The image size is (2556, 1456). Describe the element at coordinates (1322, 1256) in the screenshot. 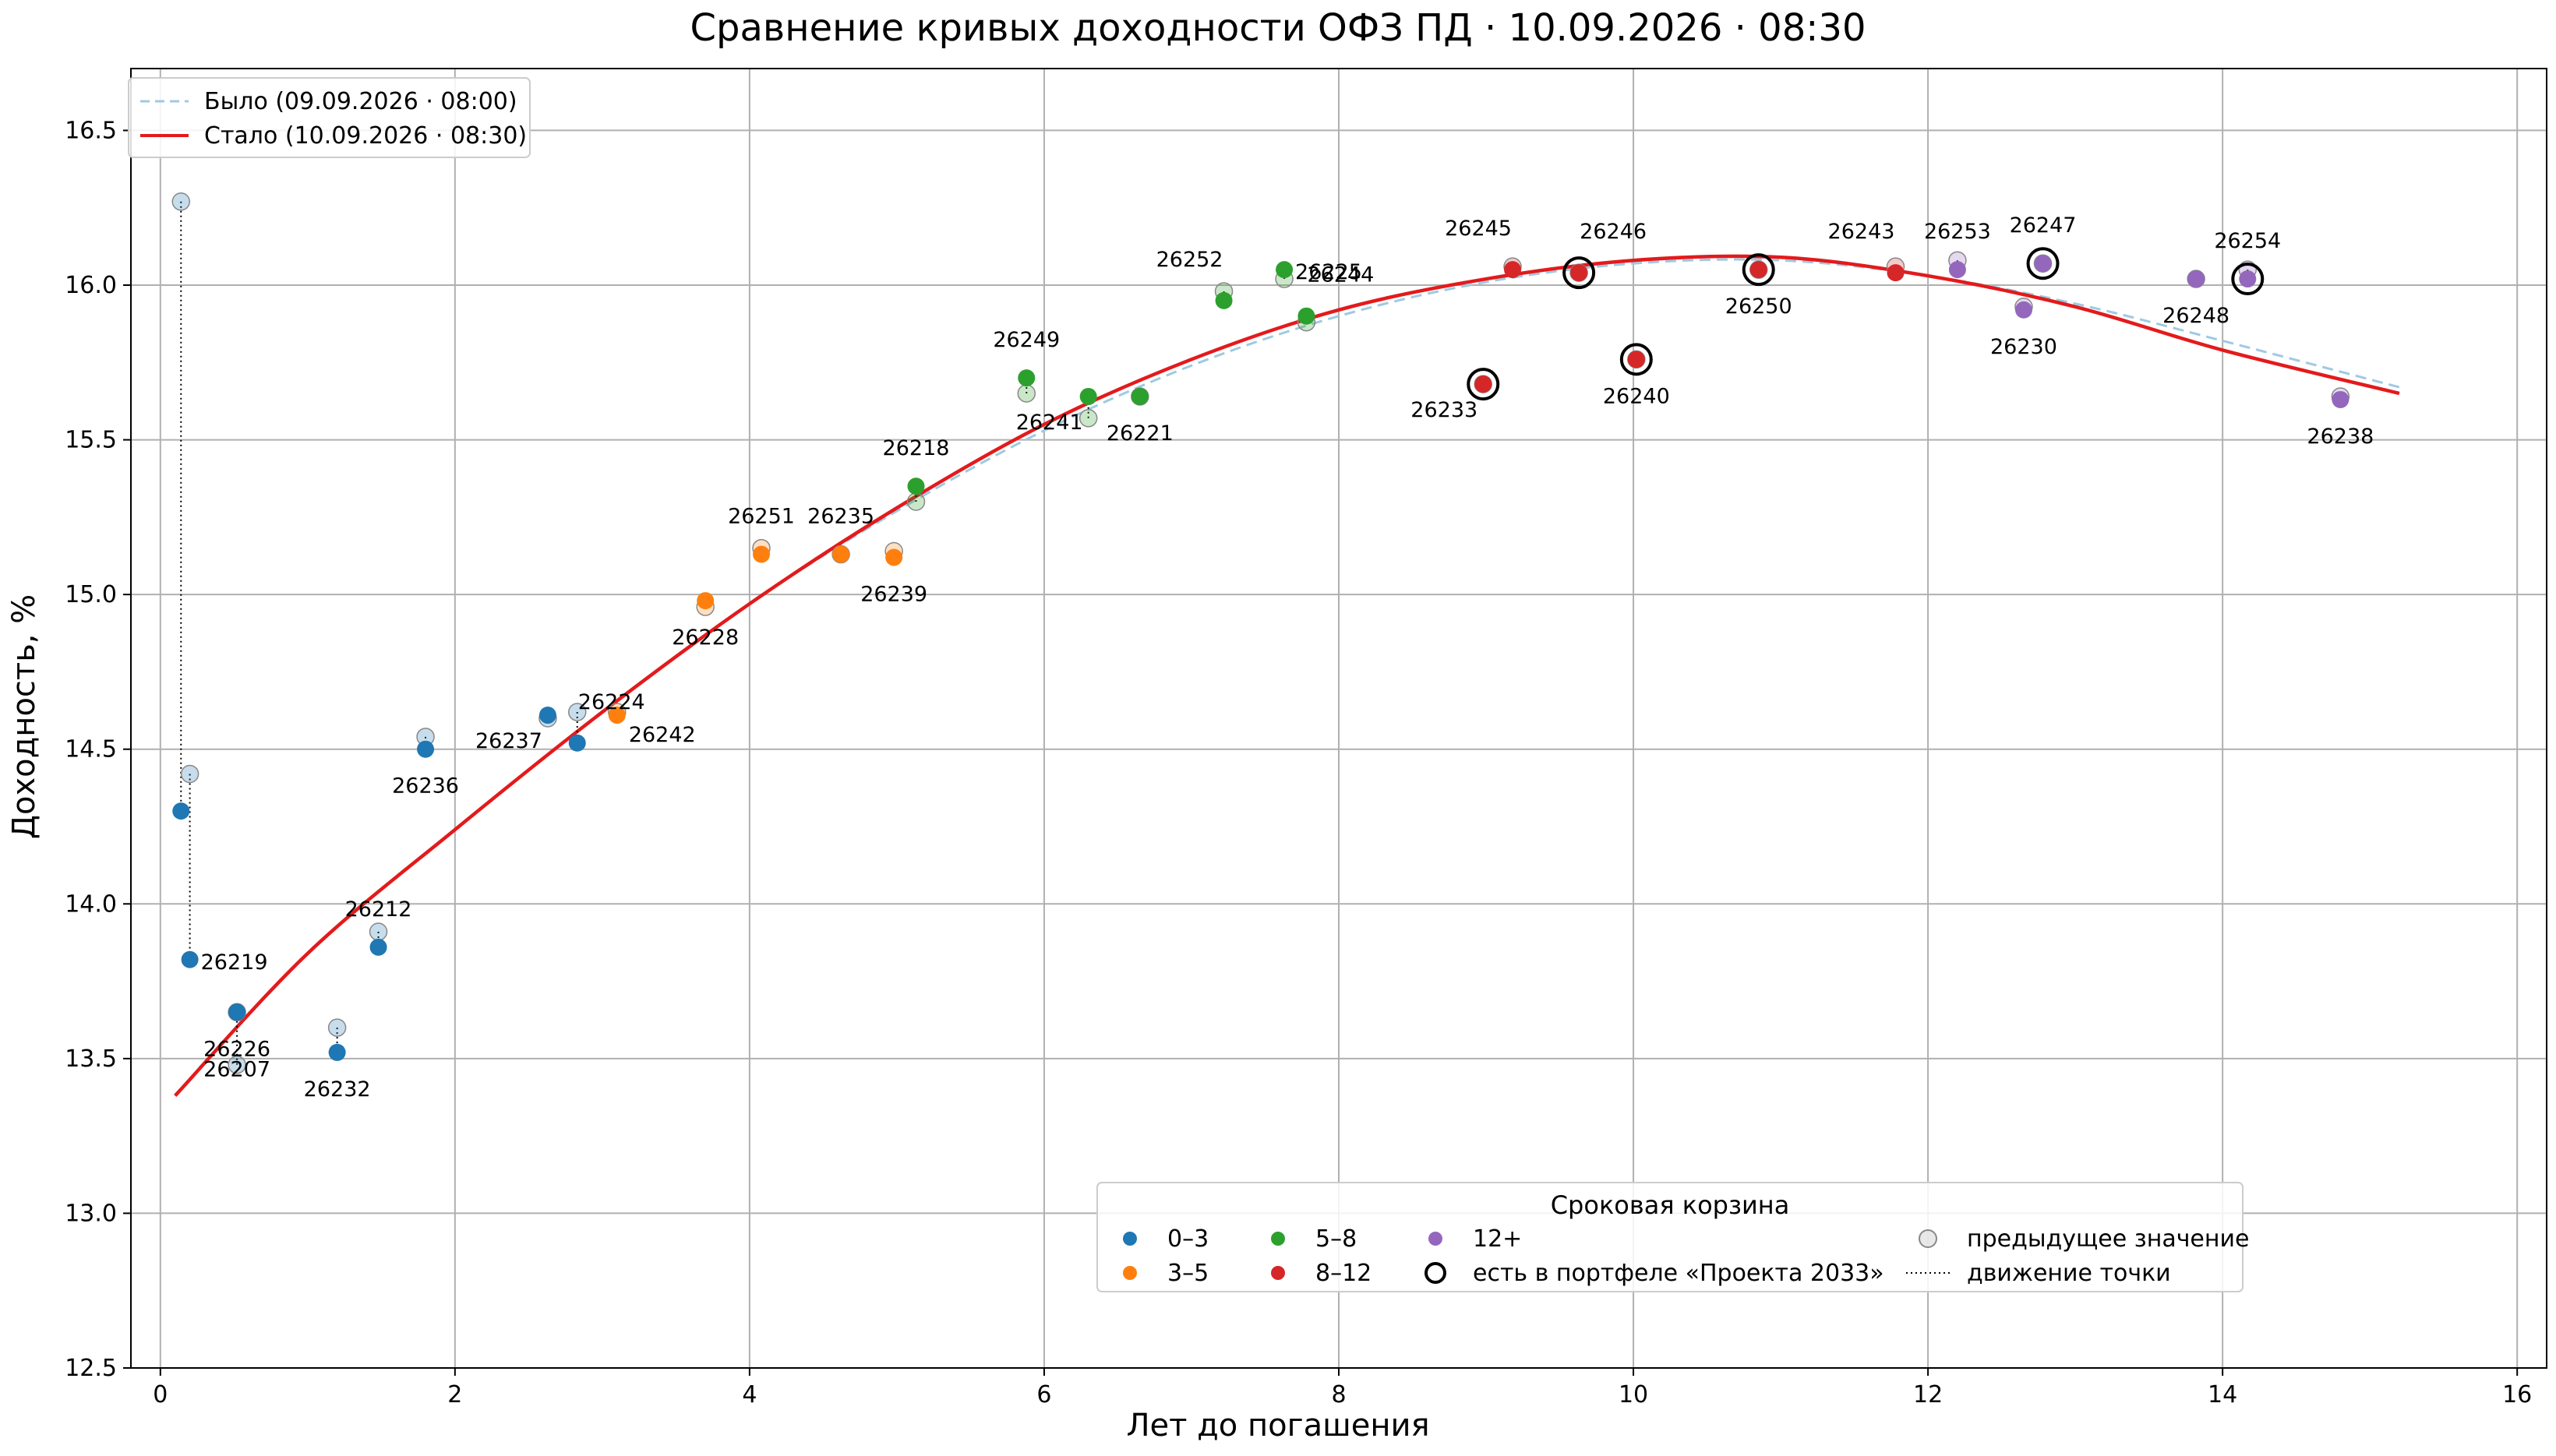

I see `legend-bucket-entries: 0–3 3–5 5–8 8–12 12+` at that location.